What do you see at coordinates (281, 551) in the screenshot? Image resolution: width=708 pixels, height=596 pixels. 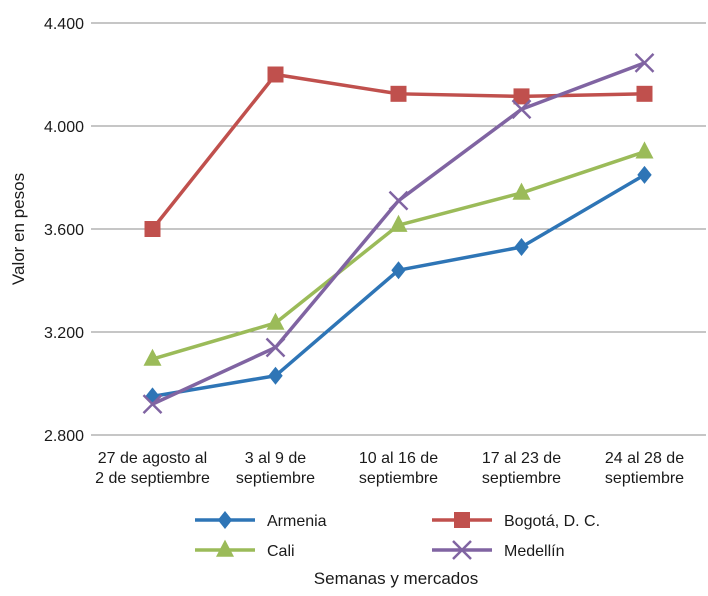 I see `legend-label: Cali` at bounding box center [281, 551].